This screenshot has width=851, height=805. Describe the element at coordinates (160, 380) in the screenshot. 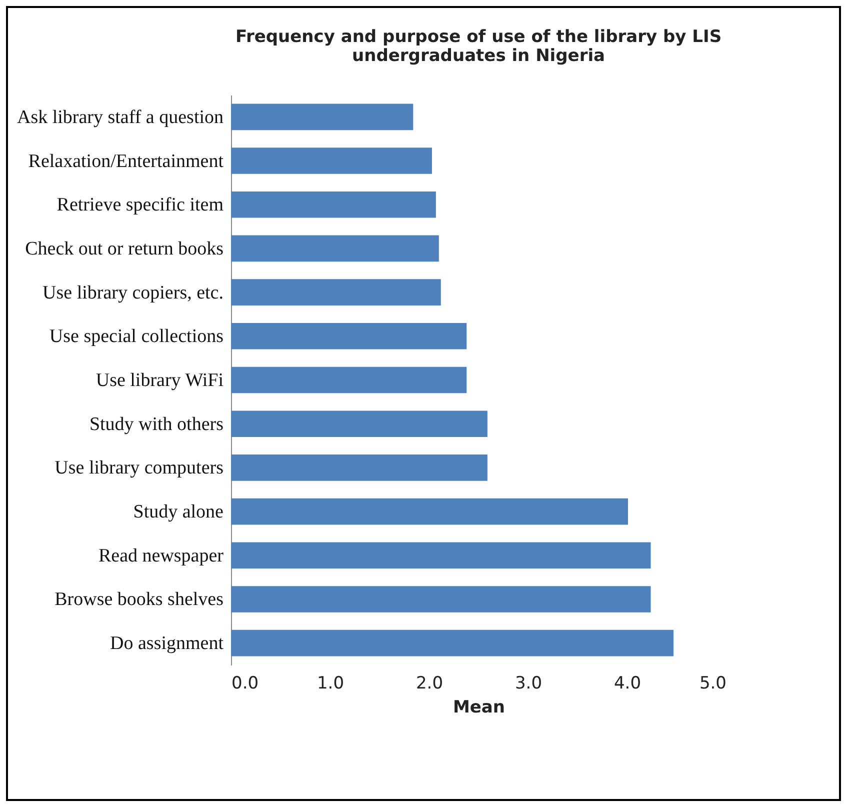

I see `y-tick-label: Use library WiFi` at that location.